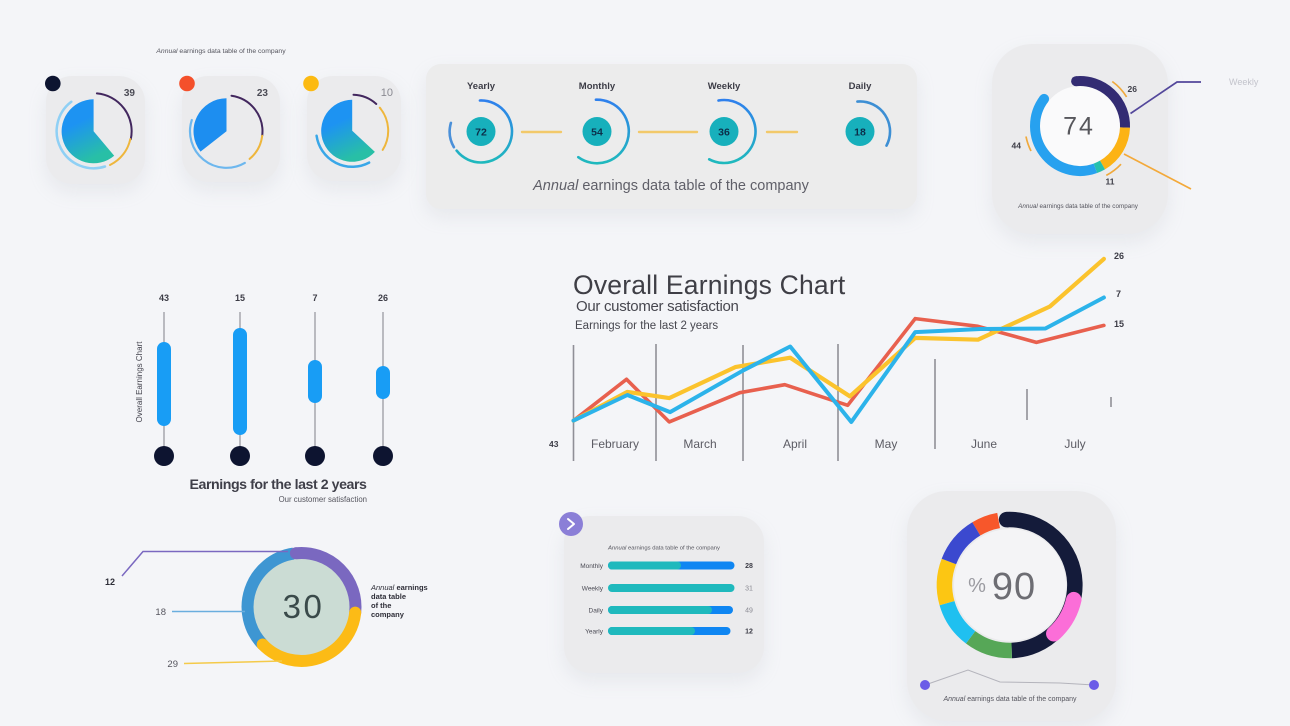 Image resolution: width=1290 pixels, height=726 pixels. I want to click on svg-text: 74, so click(1079, 127).